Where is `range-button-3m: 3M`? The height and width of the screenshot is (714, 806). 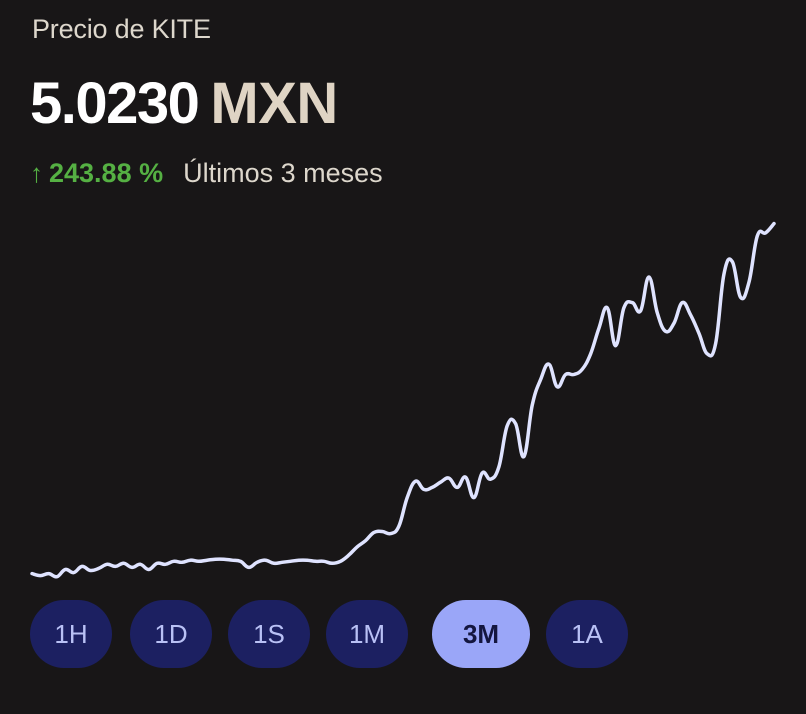 range-button-3m: 3M is located at coordinates (481, 634).